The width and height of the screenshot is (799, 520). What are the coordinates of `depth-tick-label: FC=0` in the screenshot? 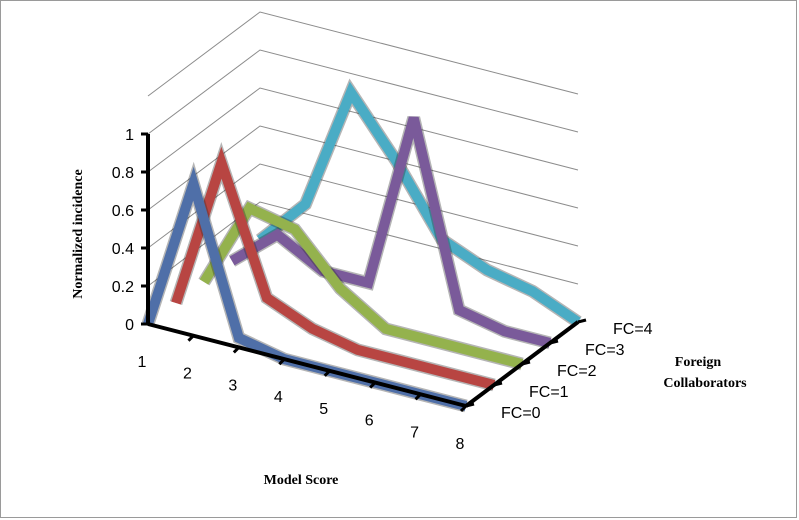 It's located at (521, 413).